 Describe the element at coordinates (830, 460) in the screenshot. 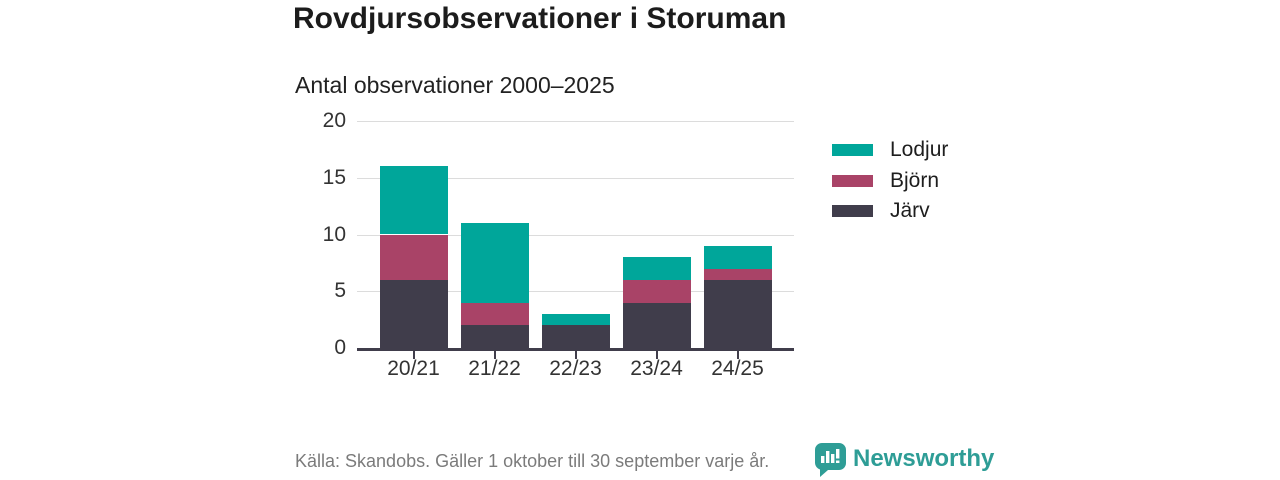

I see `newsworthy-logo-icon` at that location.